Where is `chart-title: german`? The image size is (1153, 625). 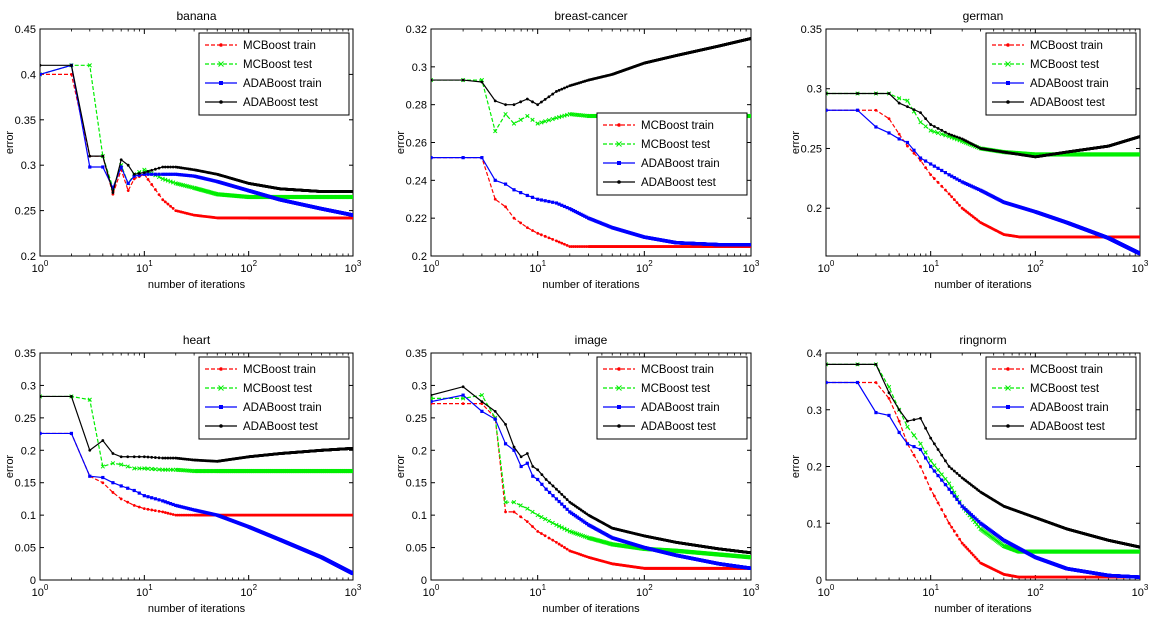 chart-title: german is located at coordinates (983, 16).